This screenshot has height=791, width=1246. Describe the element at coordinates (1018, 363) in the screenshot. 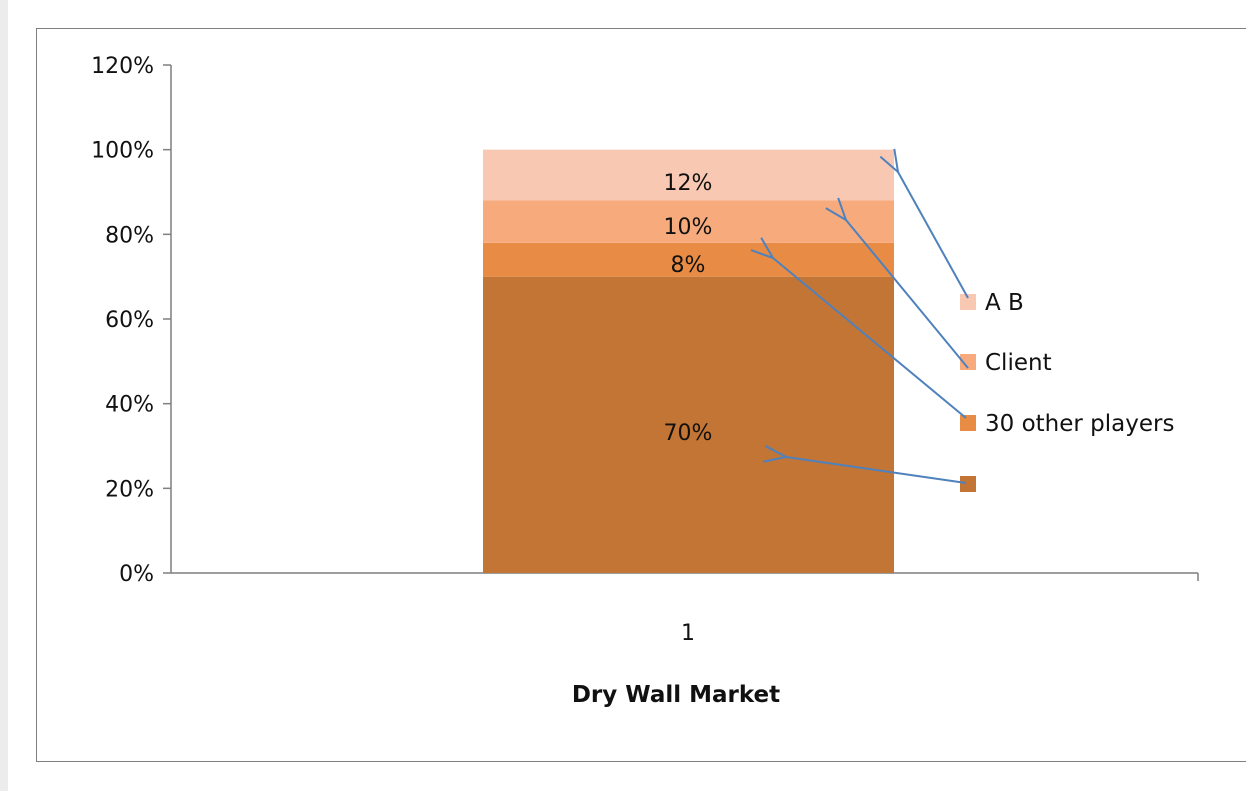

I see `legend-label: Client` at that location.